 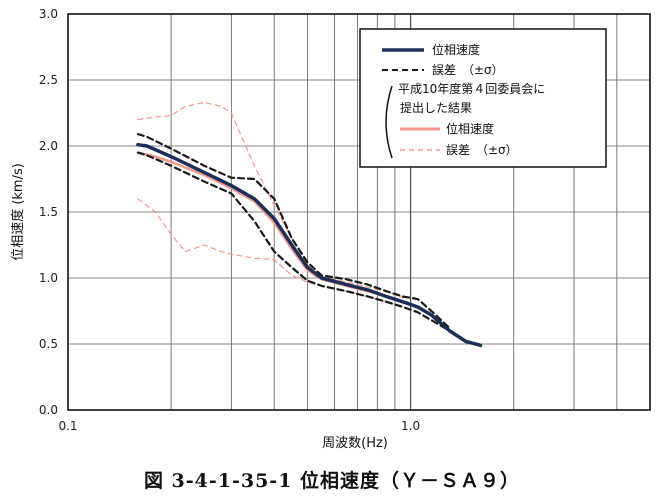 I want to click on legend-label-previous-phase-velocity: 位相速度, so click(x=470, y=128).